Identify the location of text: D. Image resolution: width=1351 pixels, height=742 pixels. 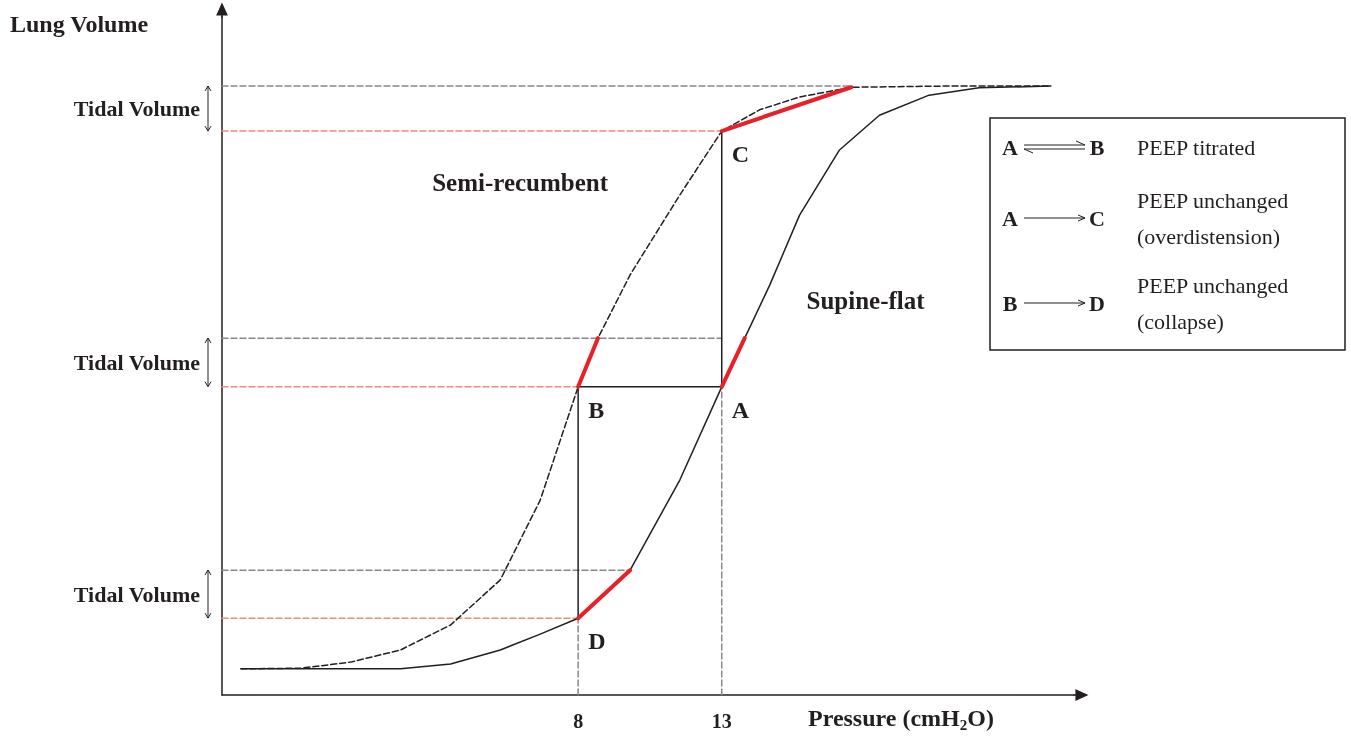
(1097, 303).